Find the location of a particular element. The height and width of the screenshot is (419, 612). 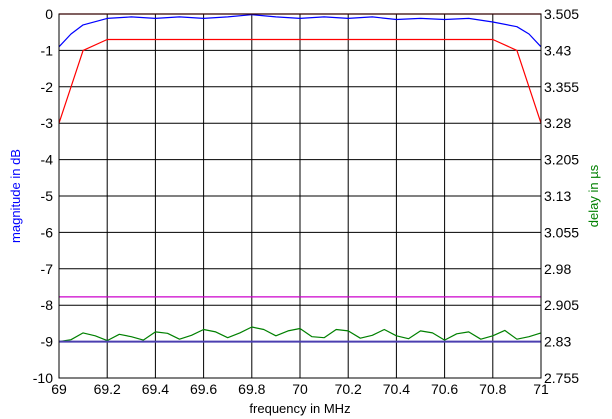

y-right-tick-label: 3.505 is located at coordinates (561, 14).